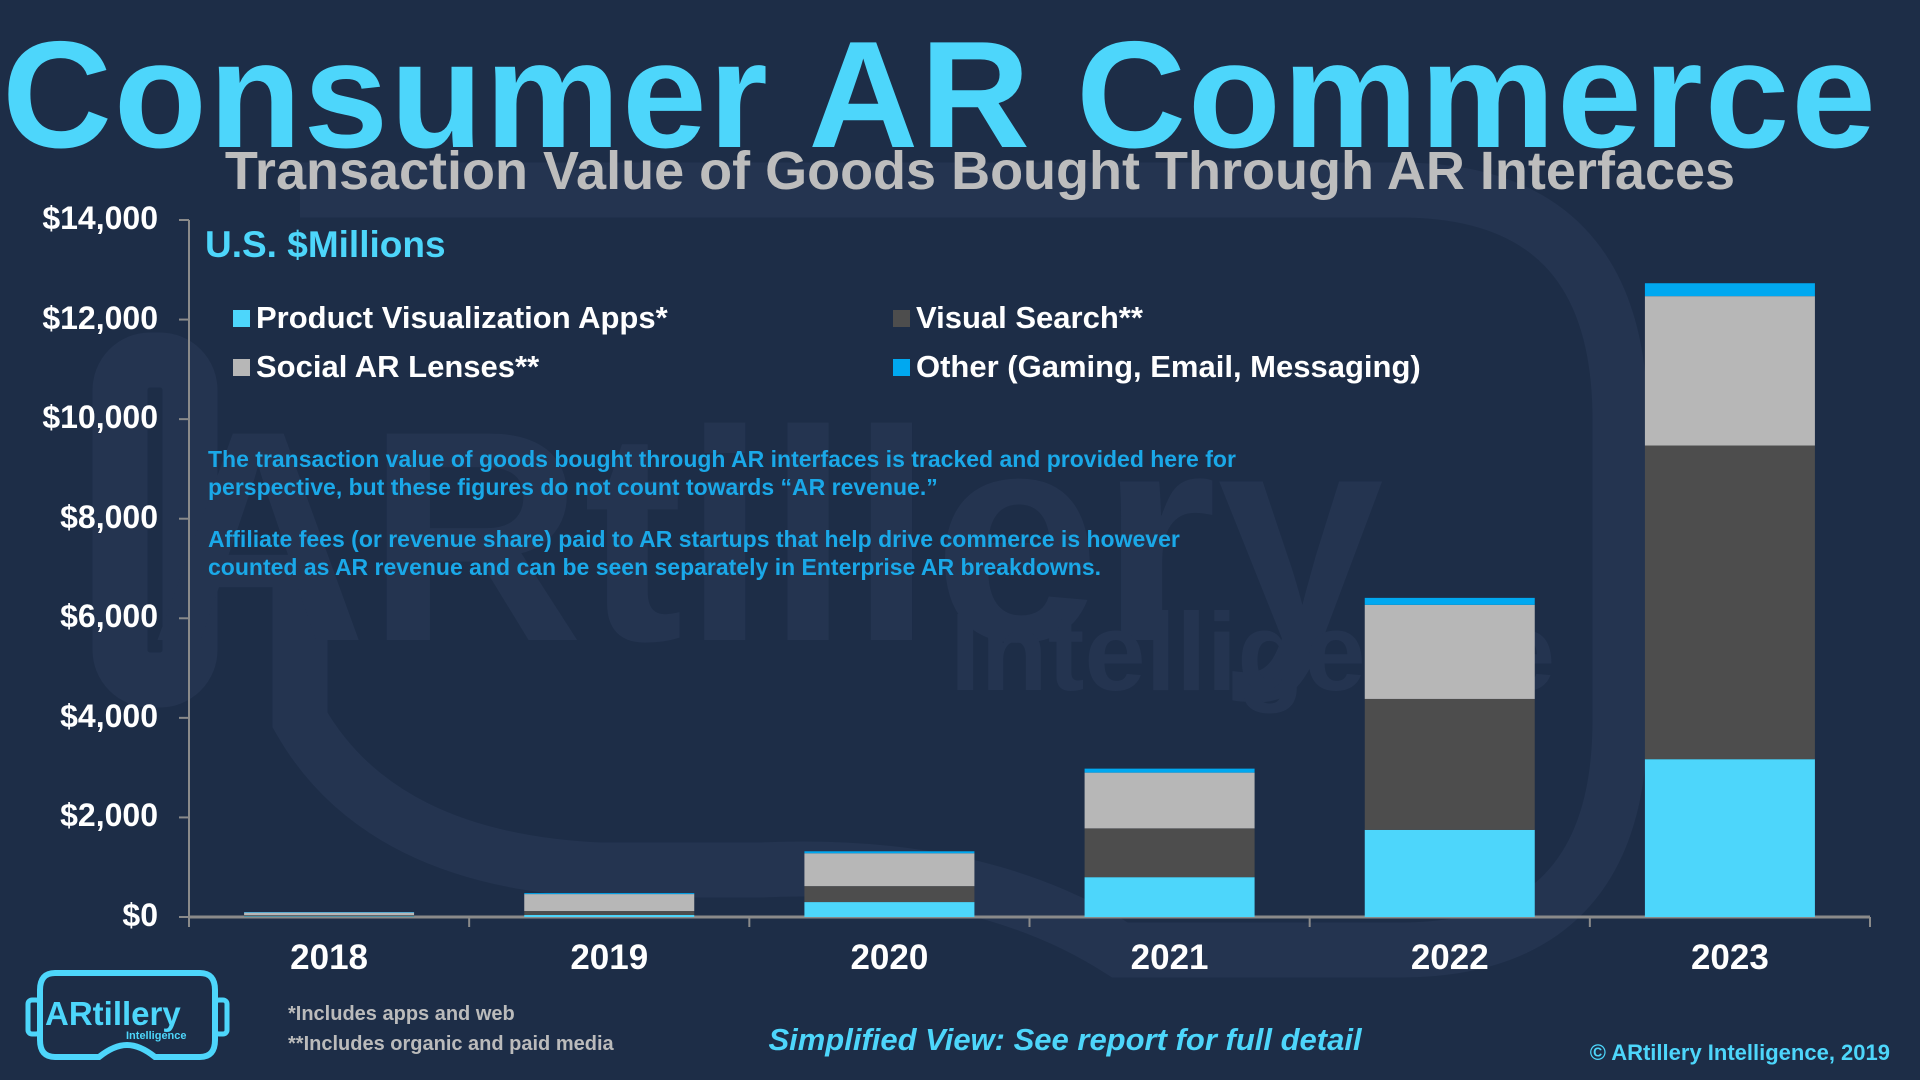 The width and height of the screenshot is (1920, 1080). What do you see at coordinates (100, 317) in the screenshot?
I see `y-tick-label: $12,000` at bounding box center [100, 317].